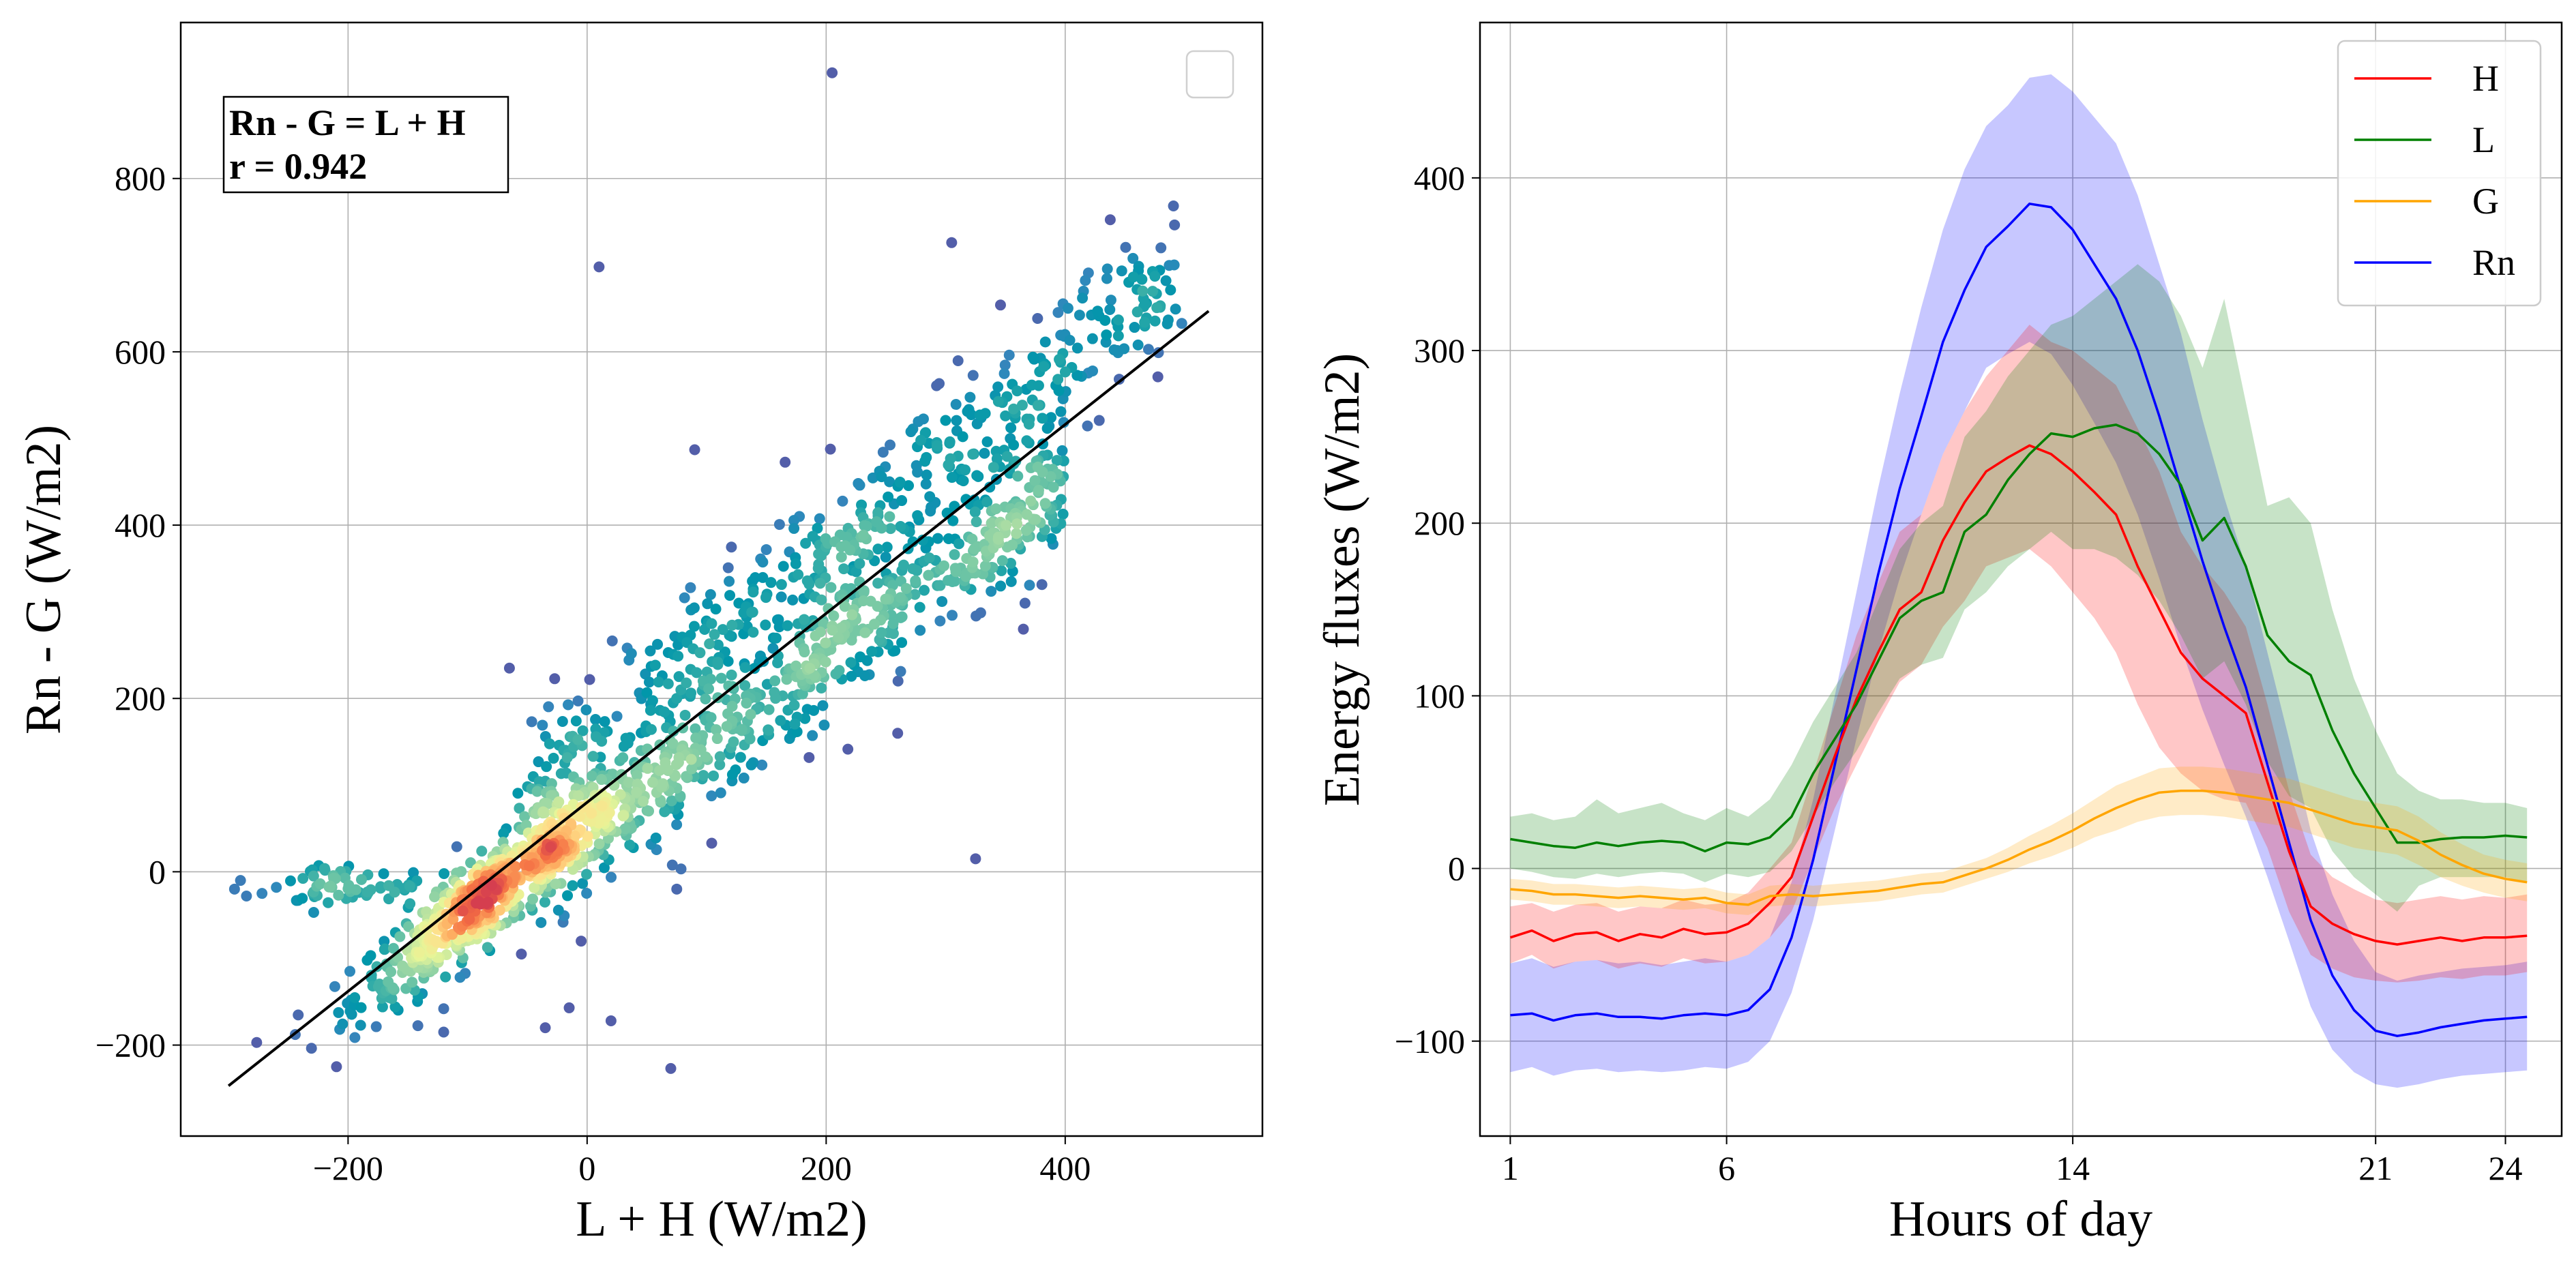 This screenshot has width=2576, height=1267. What do you see at coordinates (1209, 74) in the screenshot?
I see `scatter-empty-legend` at bounding box center [1209, 74].